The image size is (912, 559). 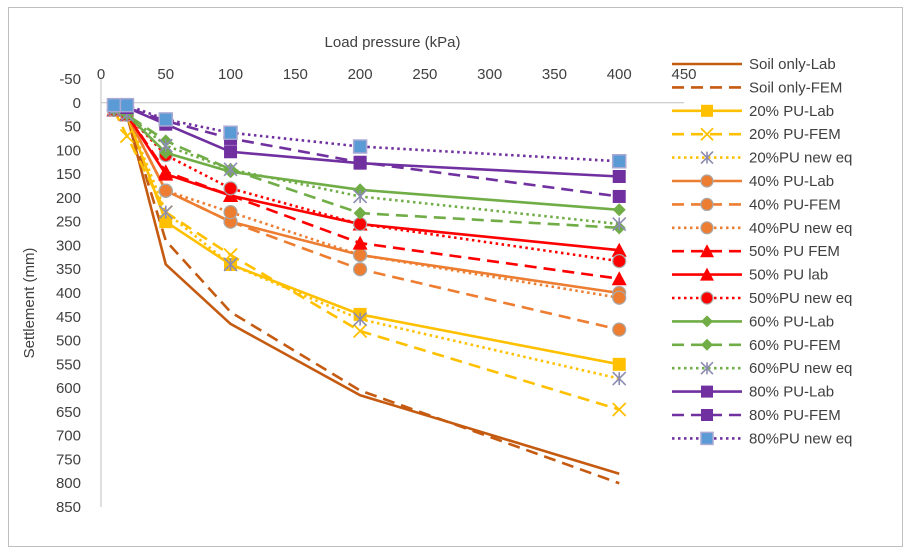 What do you see at coordinates (756, 204) in the screenshot?
I see `legend-entry: 40% PU-FEM` at bounding box center [756, 204].